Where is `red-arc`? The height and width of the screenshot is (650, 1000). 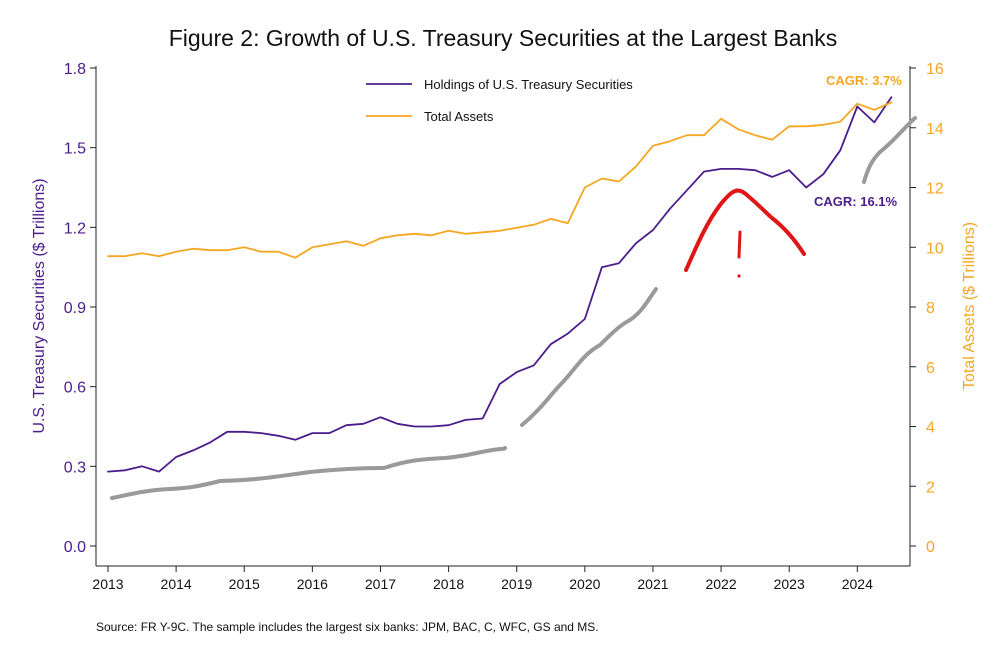
red-arc is located at coordinates (745, 230).